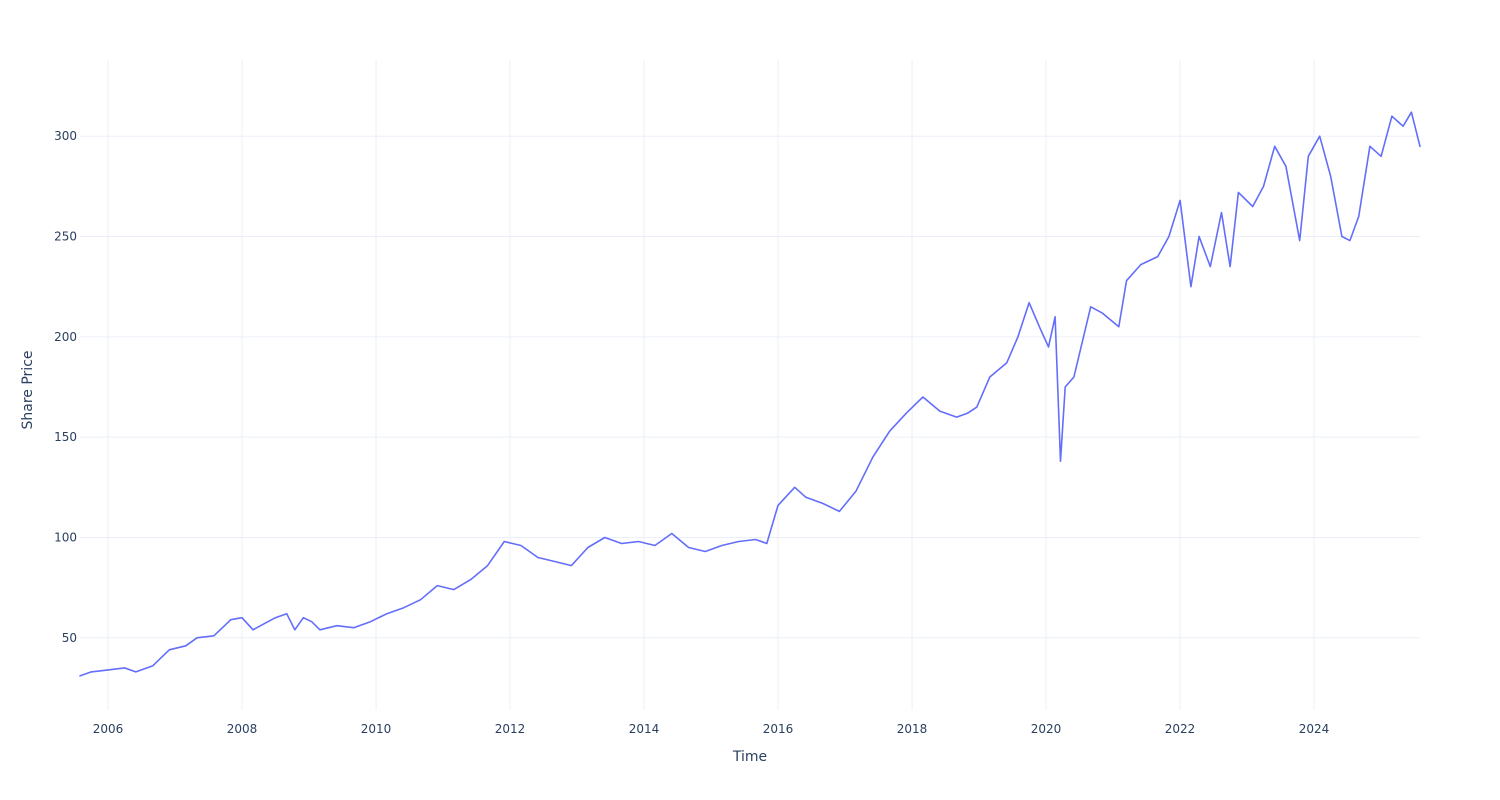 The height and width of the screenshot is (800, 1500). Describe the element at coordinates (65, 387) in the screenshot. I see `y-axis-ticks: 50 100 150 200 250 300` at that location.